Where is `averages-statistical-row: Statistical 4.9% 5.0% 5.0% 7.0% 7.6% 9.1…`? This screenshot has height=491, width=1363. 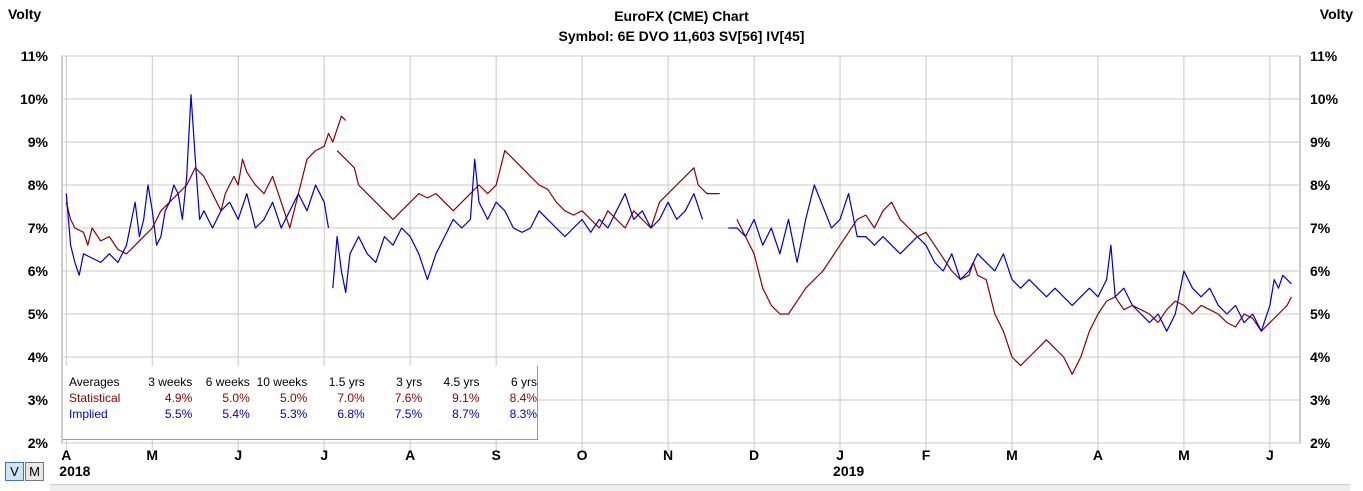
averages-statistical-row: Statistical 4.9% 5.0% 5.0% 7.0% 7.6% 9.1… is located at coordinates (303, 398).